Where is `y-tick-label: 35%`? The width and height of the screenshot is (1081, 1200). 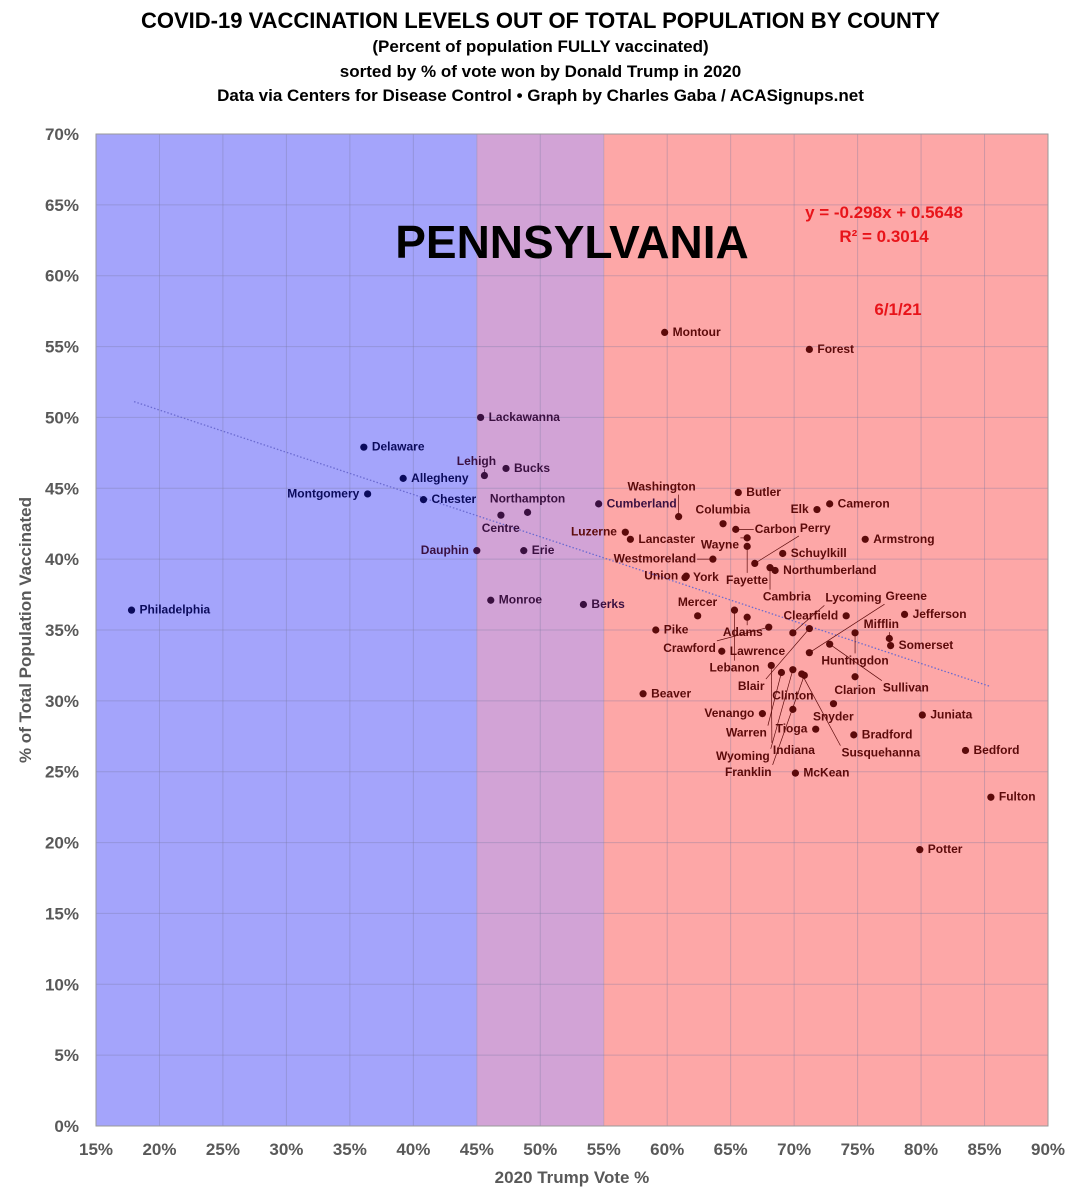
y-tick-label: 35% is located at coordinates (62, 630).